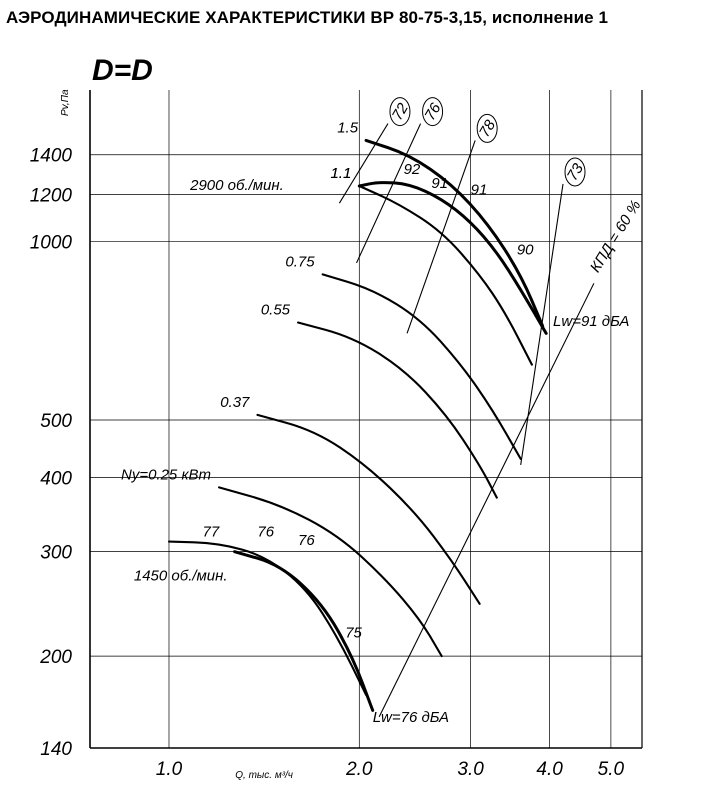  Describe the element at coordinates (300, 261) in the screenshot. I see `curve-label: 0.75` at that location.